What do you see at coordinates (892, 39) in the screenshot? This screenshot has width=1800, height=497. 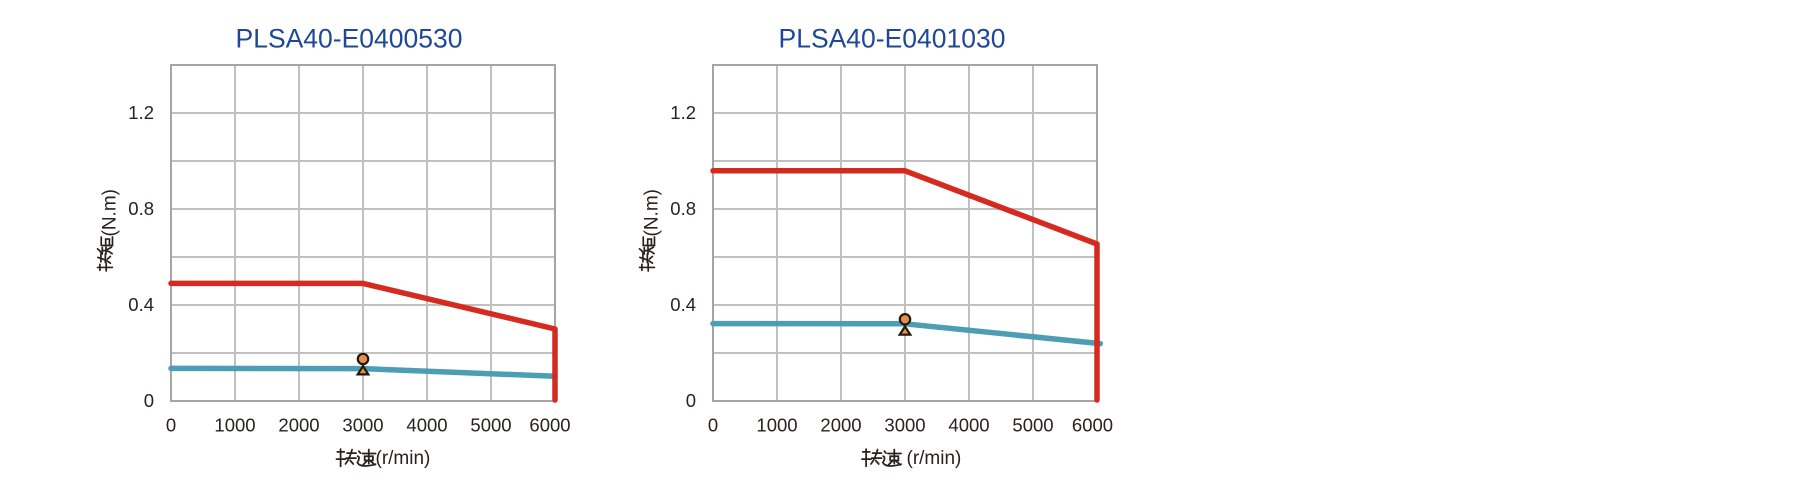 I see `svg-text: PLSA40-E0401030` at bounding box center [892, 39].